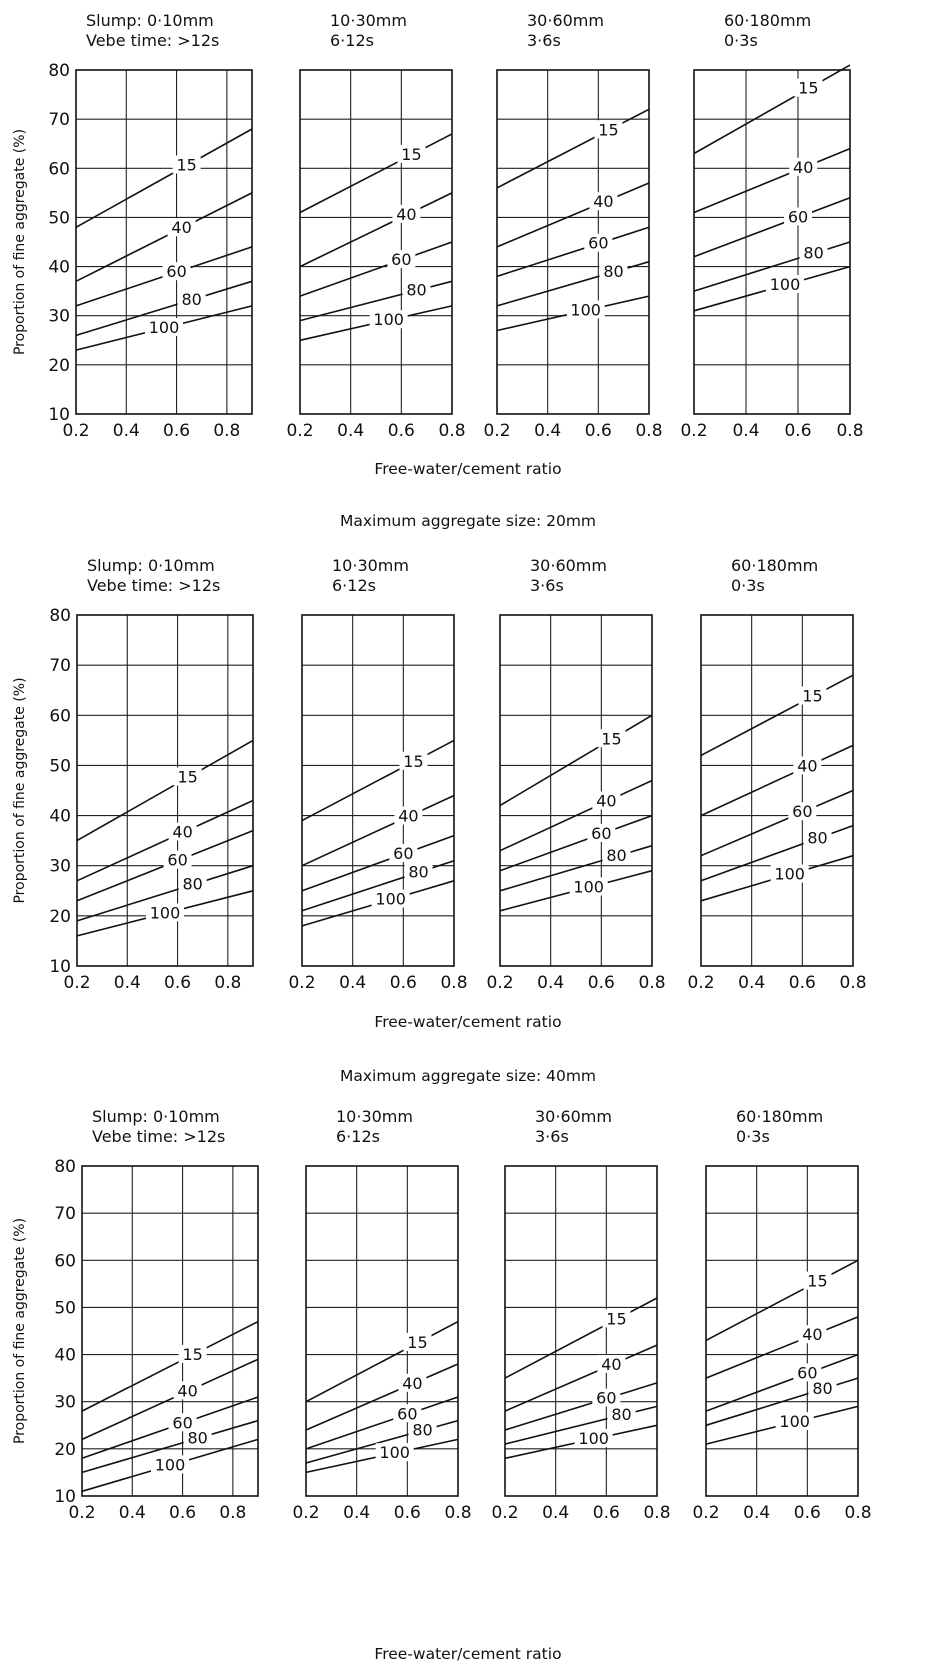 The height and width of the screenshot is (1678, 936). Describe the element at coordinates (370, 565) in the screenshot. I see `panel-header-slump: 10·30mm` at that location.